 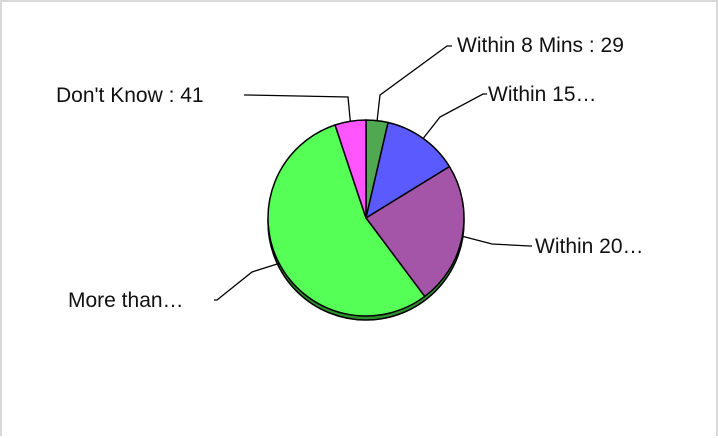 What do you see at coordinates (130, 95) in the screenshot?
I see `label-dont-know: Don't Know : 41` at bounding box center [130, 95].